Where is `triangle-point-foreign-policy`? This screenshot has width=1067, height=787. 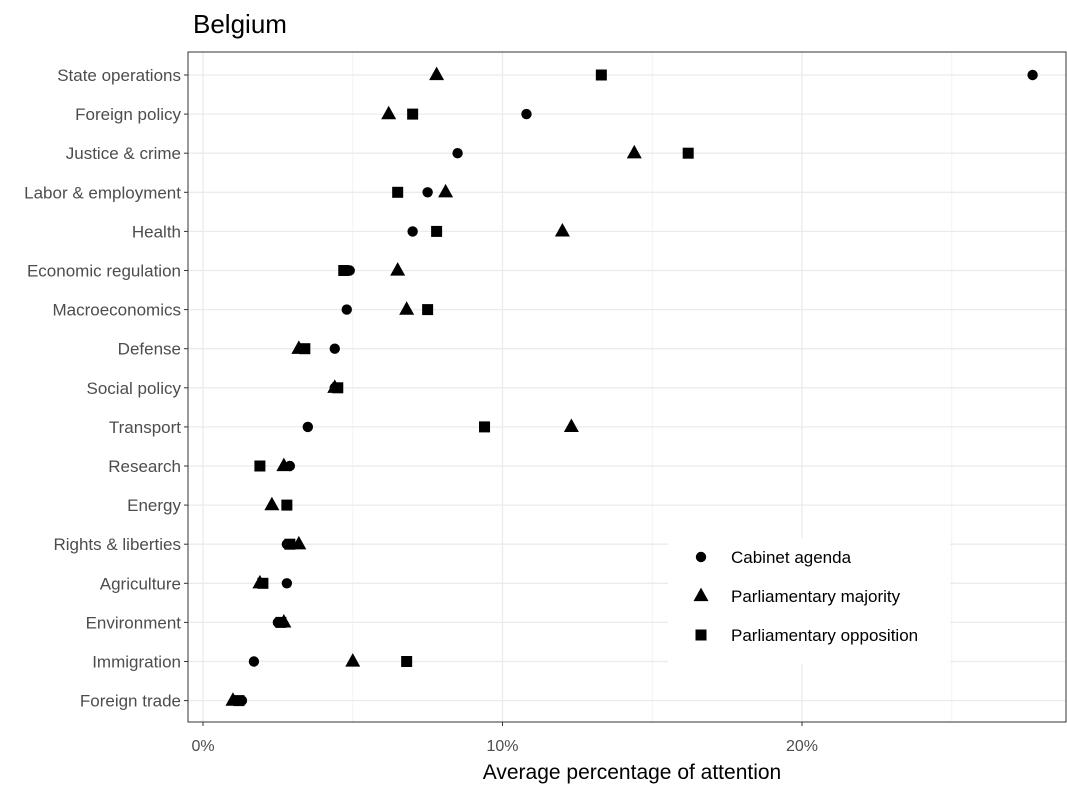
triangle-point-foreign-policy is located at coordinates (389, 112).